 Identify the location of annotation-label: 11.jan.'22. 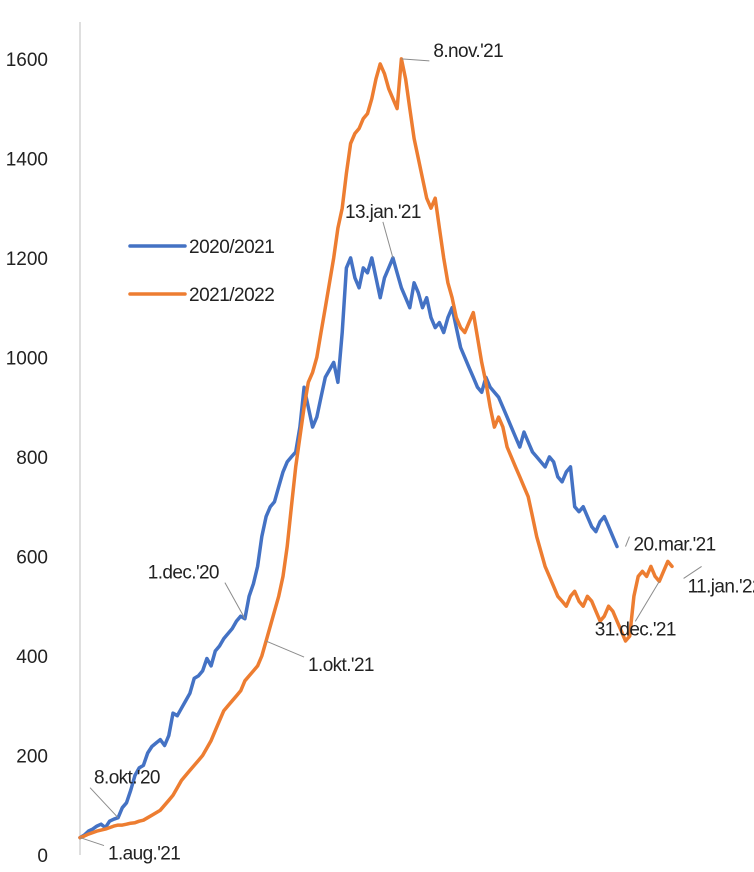
(721, 586).